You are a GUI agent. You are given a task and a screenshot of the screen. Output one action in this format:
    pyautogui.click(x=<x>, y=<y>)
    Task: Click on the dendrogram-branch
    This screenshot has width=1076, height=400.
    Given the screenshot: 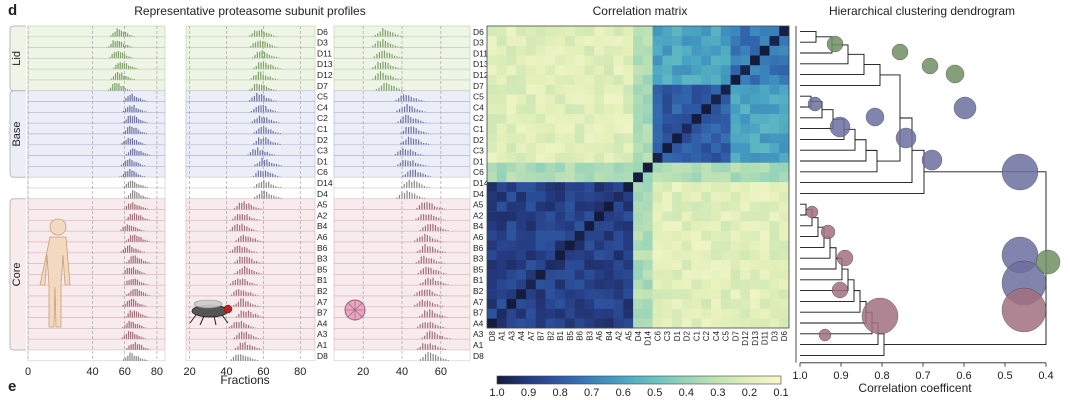 What is the action you would take?
    pyautogui.click(x=809, y=227)
    